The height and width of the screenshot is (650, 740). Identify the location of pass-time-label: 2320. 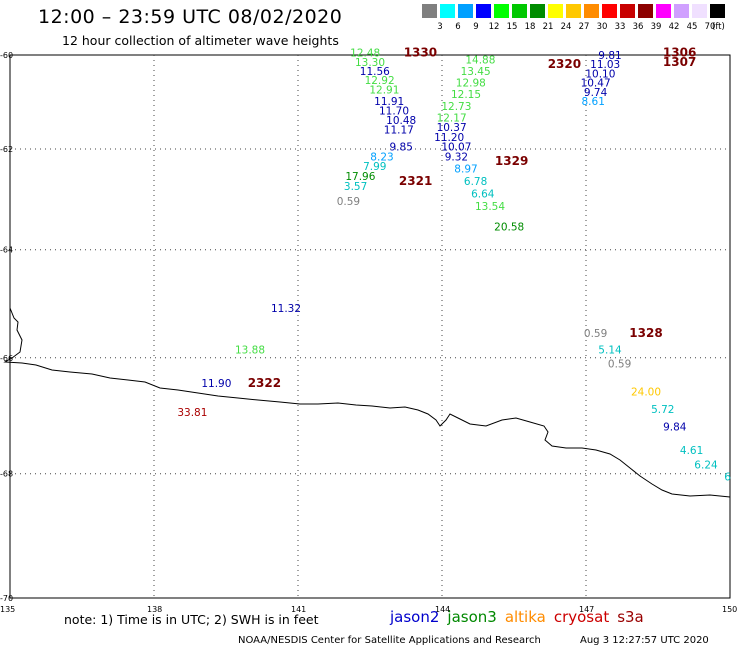
(564, 64).